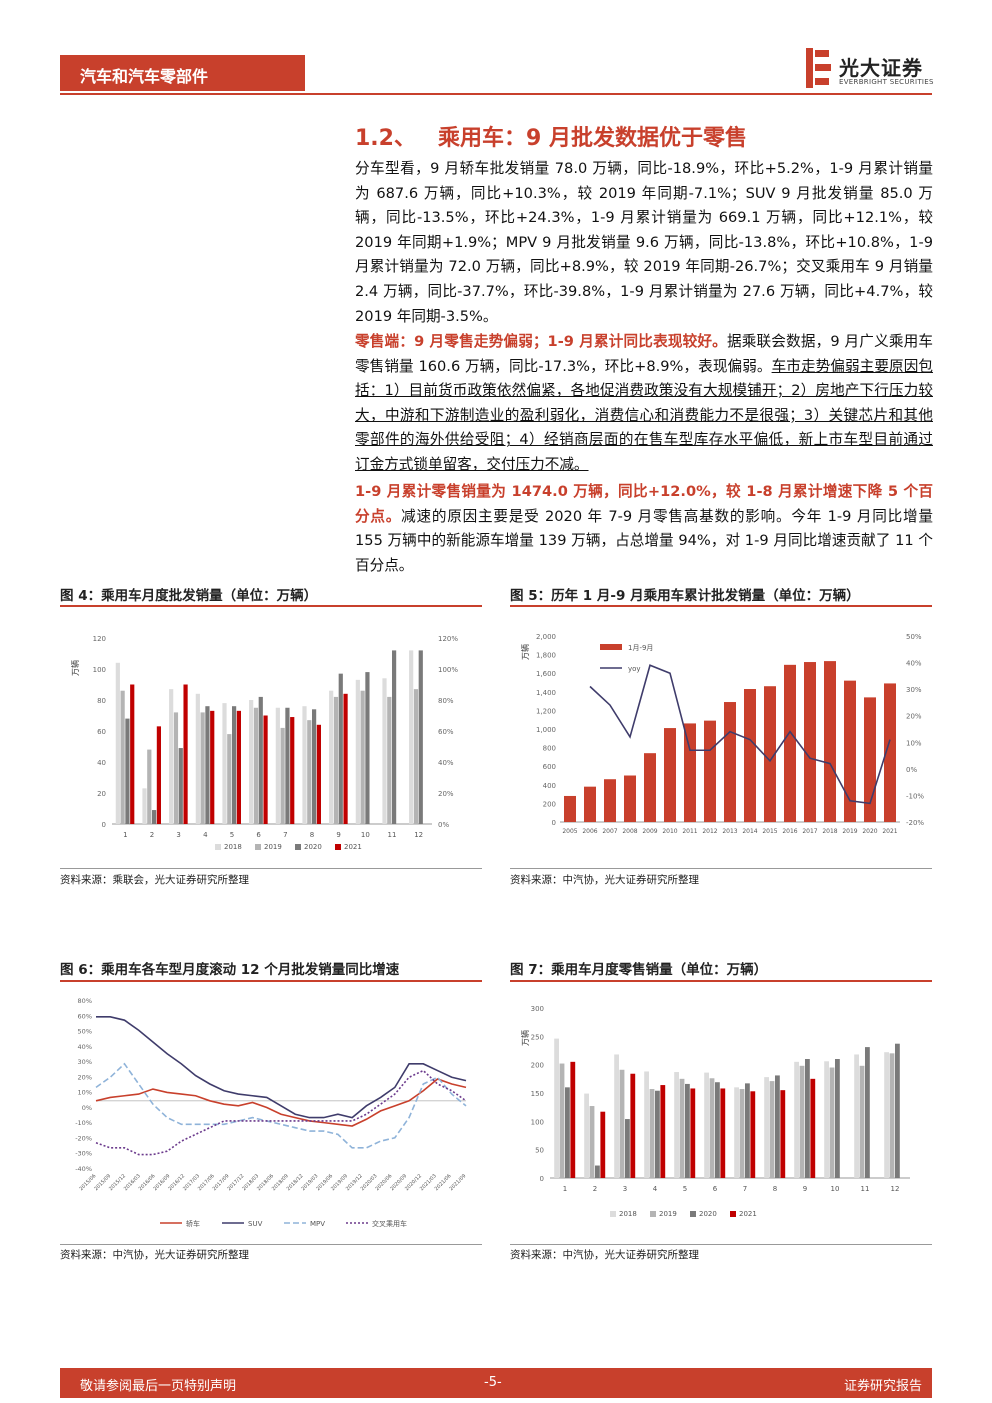 The width and height of the screenshot is (992, 1403). Describe the element at coordinates (911, 770) in the screenshot. I see `y2-tick-label: 0%` at that location.